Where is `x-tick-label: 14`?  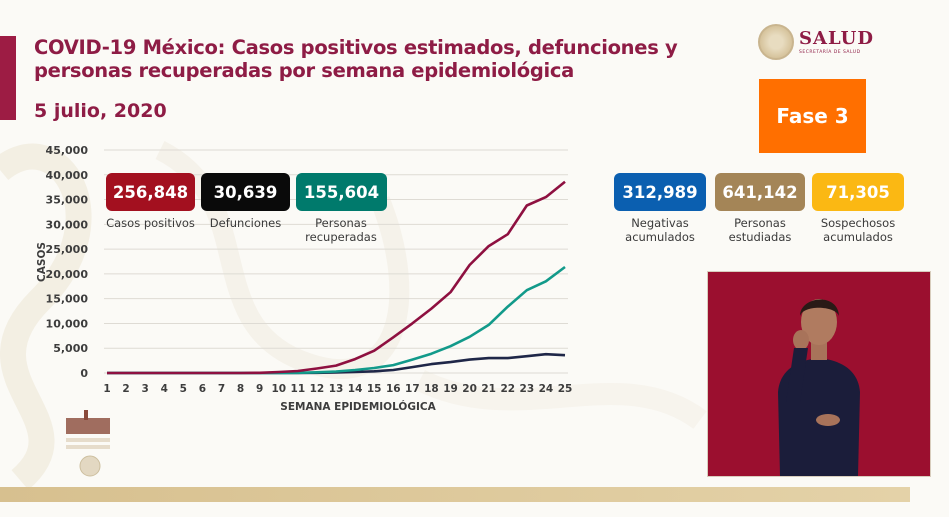 x-tick-label: 14 is located at coordinates (355, 389).